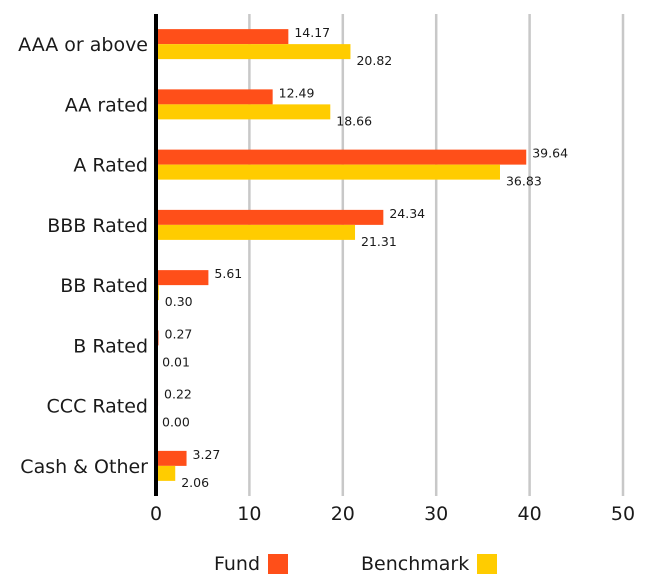 The image size is (651, 579). Describe the element at coordinates (178, 394) in the screenshot. I see `data-label-fund: 0.22` at that location.